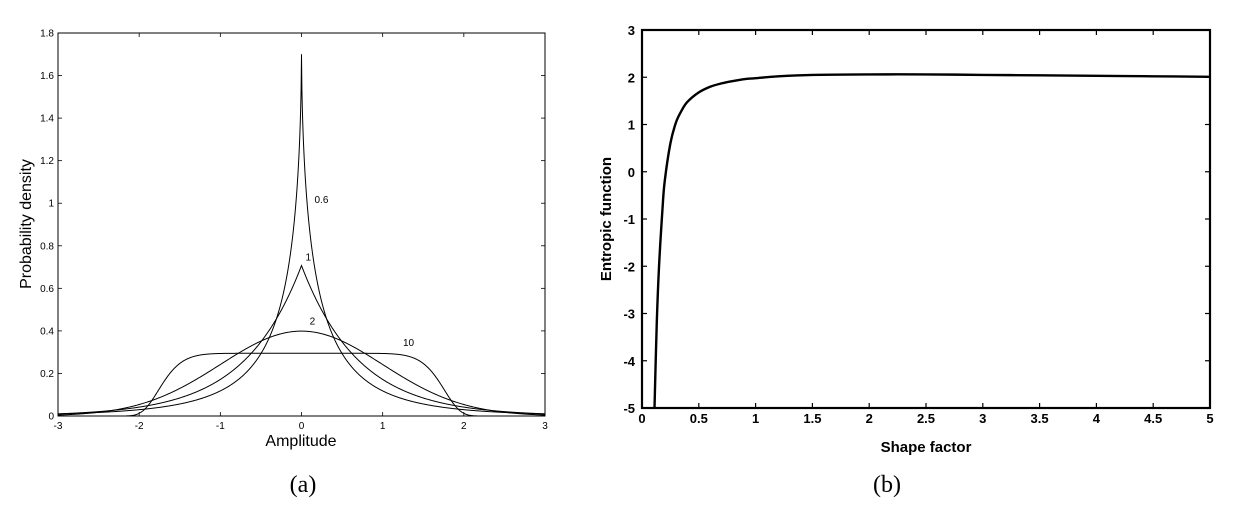 This screenshot has height=509, width=1246. Describe the element at coordinates (631, 30) in the screenshot. I see `chart-b-ytick-label: 3` at that location.